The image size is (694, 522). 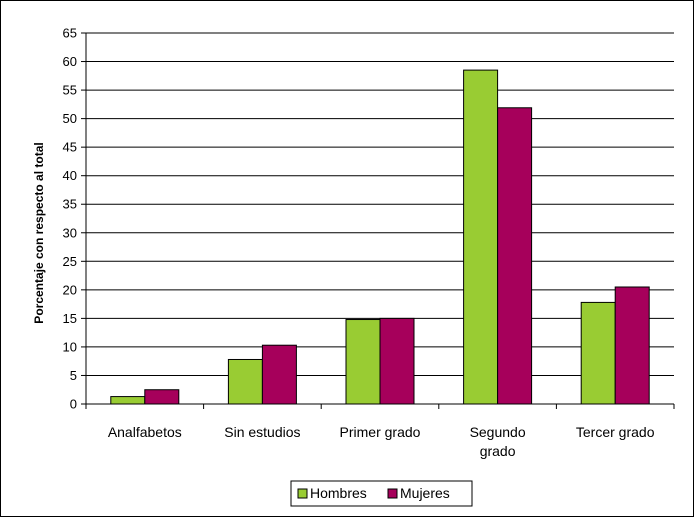 I want to click on y-tick-label: 35, so click(x=70, y=204).